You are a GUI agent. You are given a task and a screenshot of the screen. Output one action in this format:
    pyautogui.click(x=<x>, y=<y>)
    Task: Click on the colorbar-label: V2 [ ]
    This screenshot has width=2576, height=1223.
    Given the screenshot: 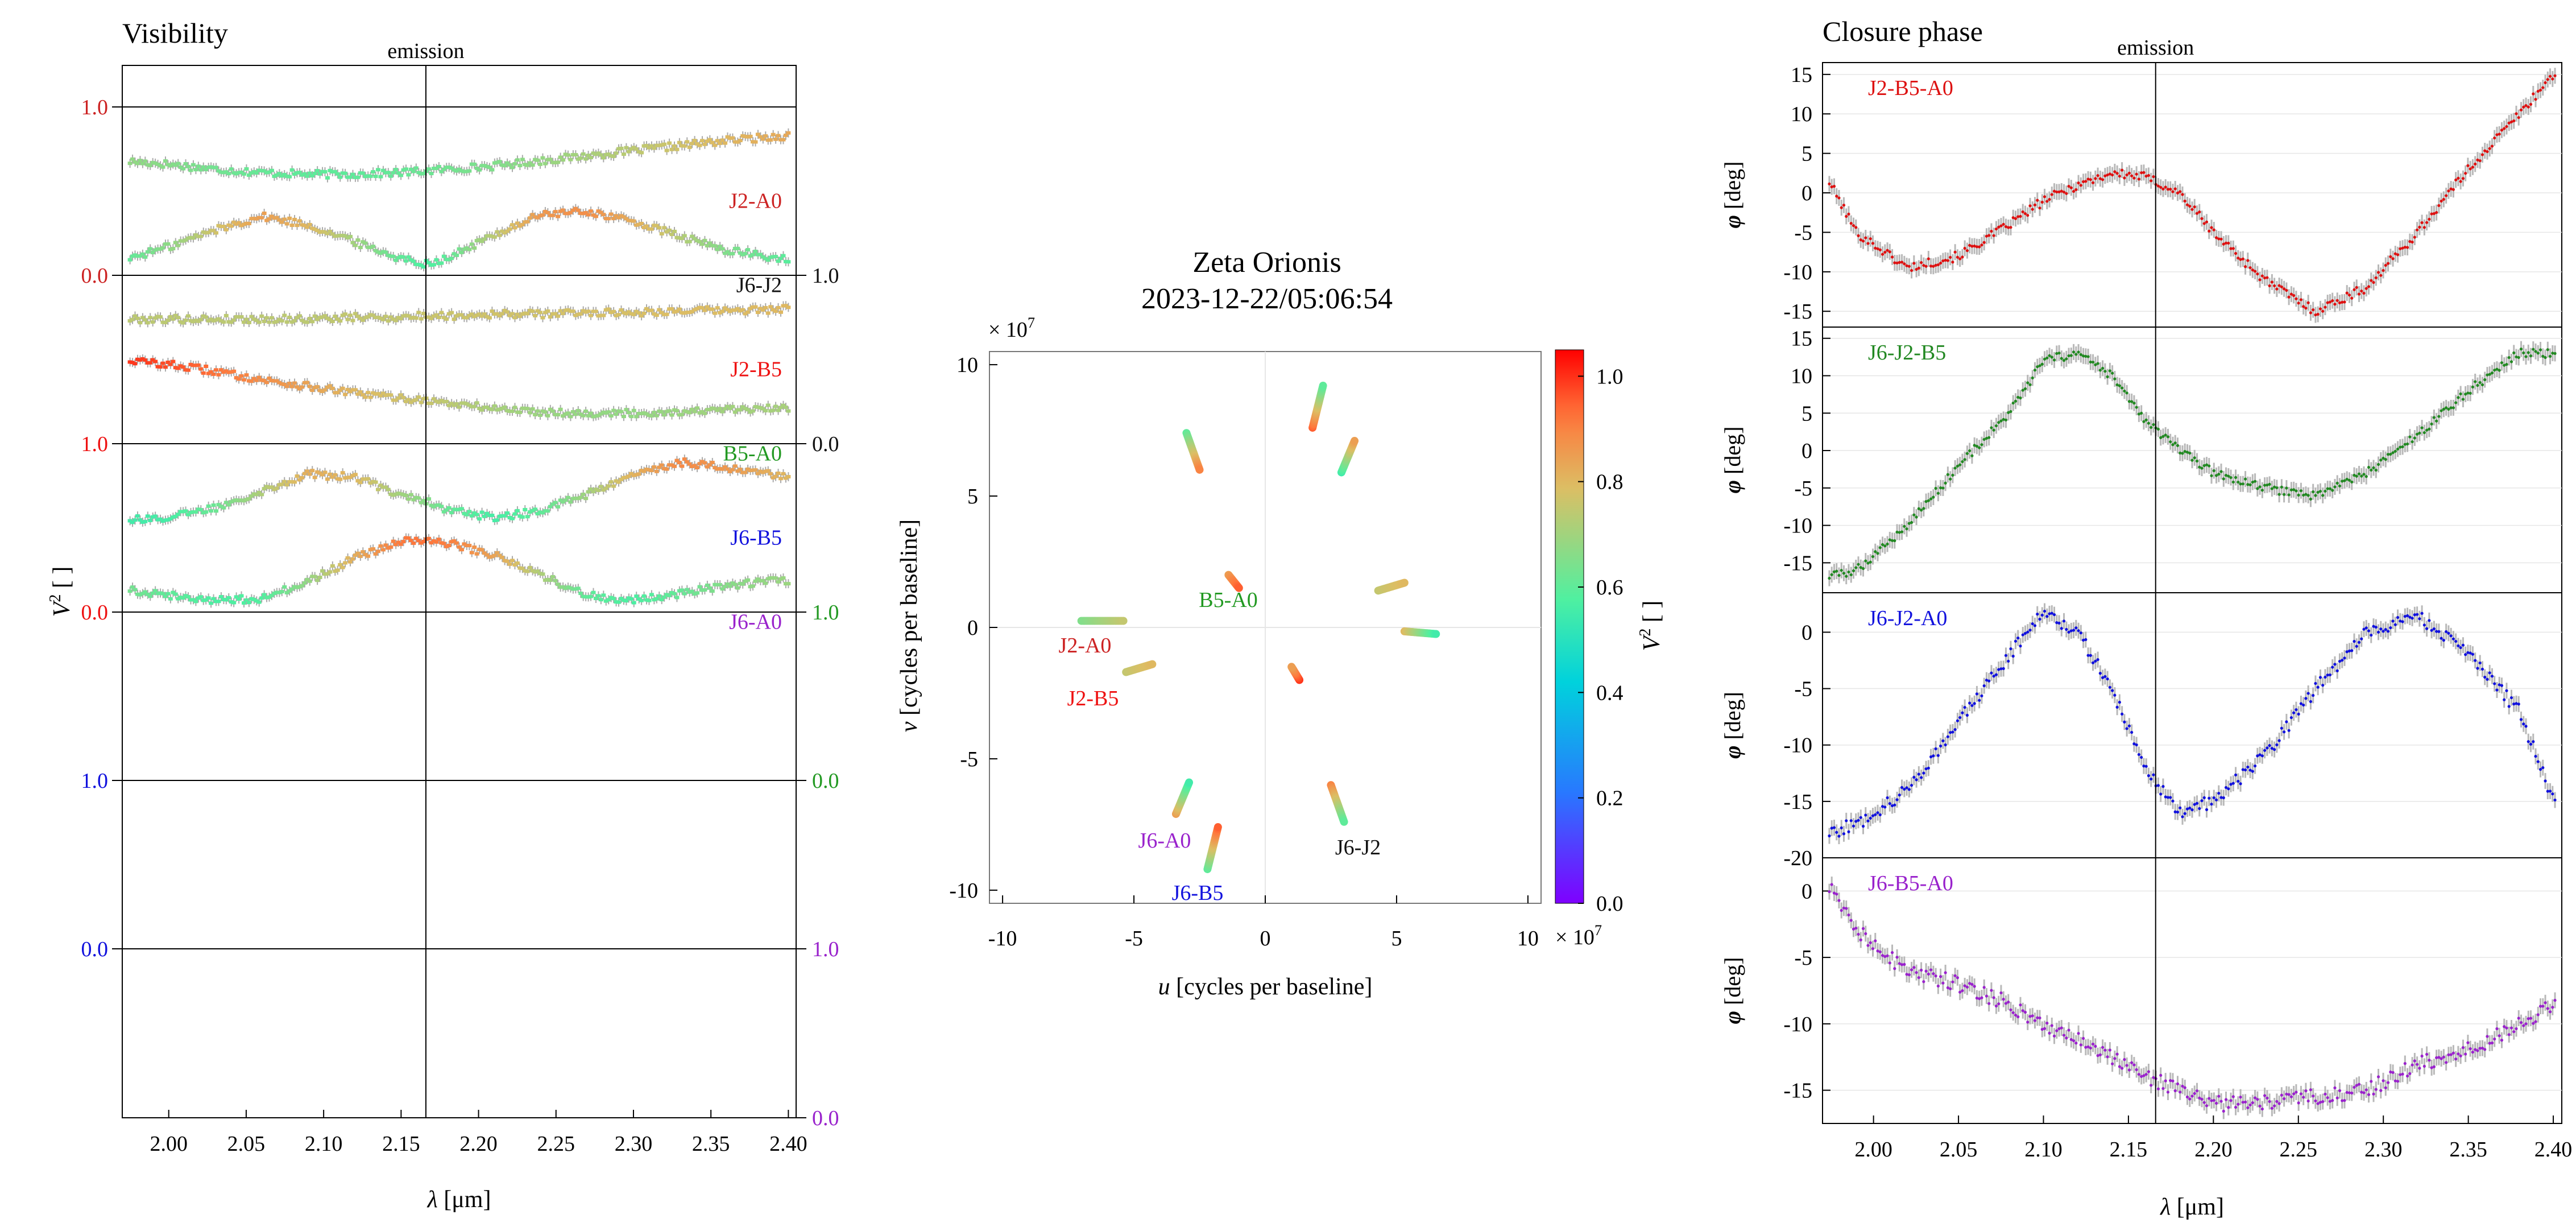 What is the action you would take?
    pyautogui.click(x=1651, y=626)
    